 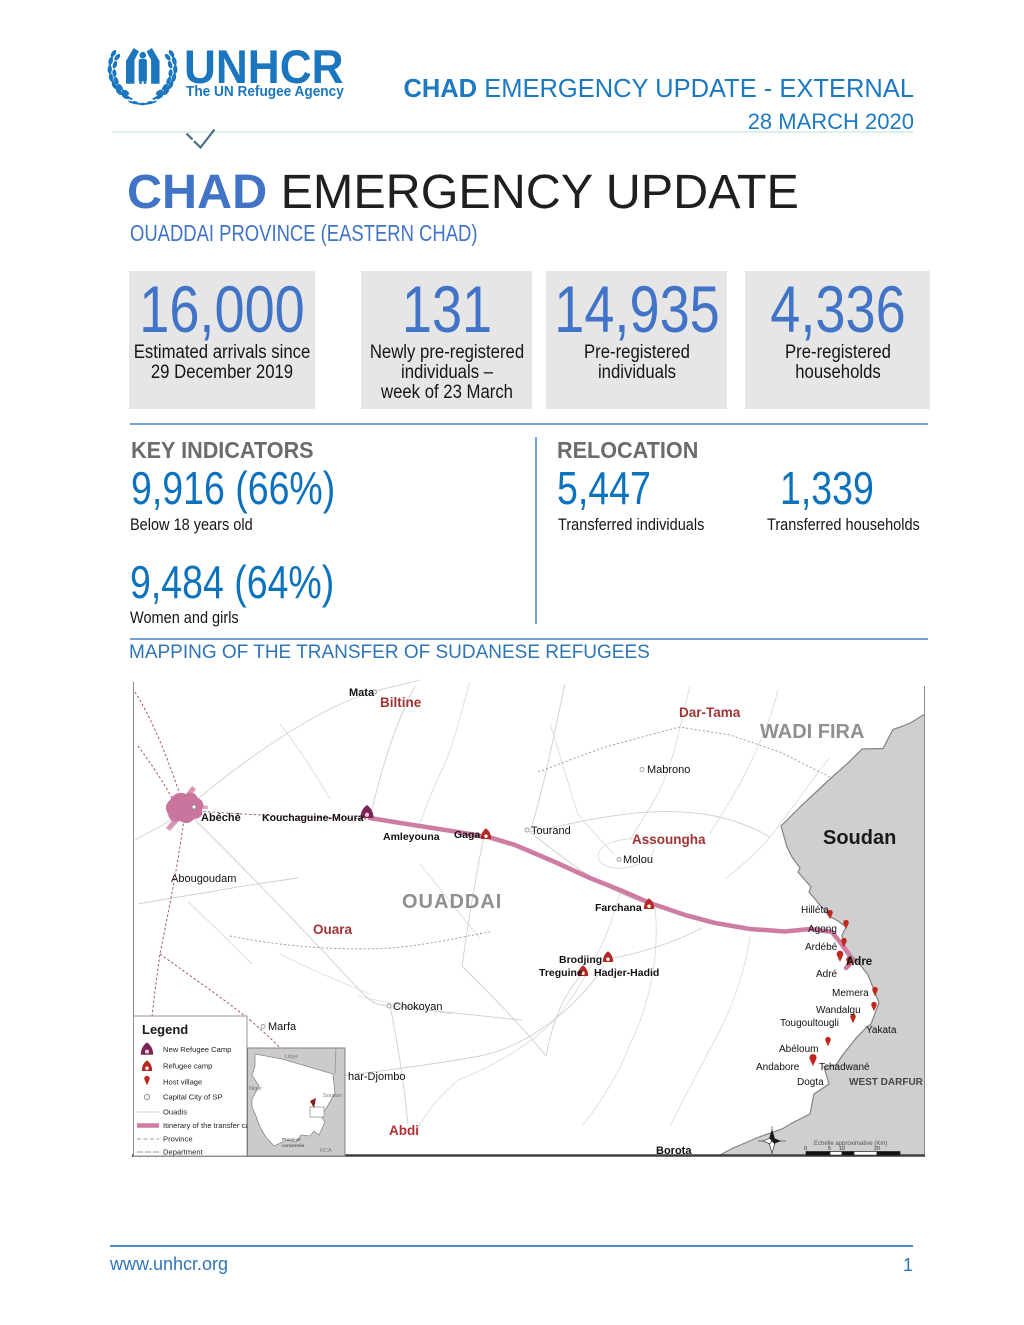 I want to click on svg-text: Legend, so click(x=165, y=1029).